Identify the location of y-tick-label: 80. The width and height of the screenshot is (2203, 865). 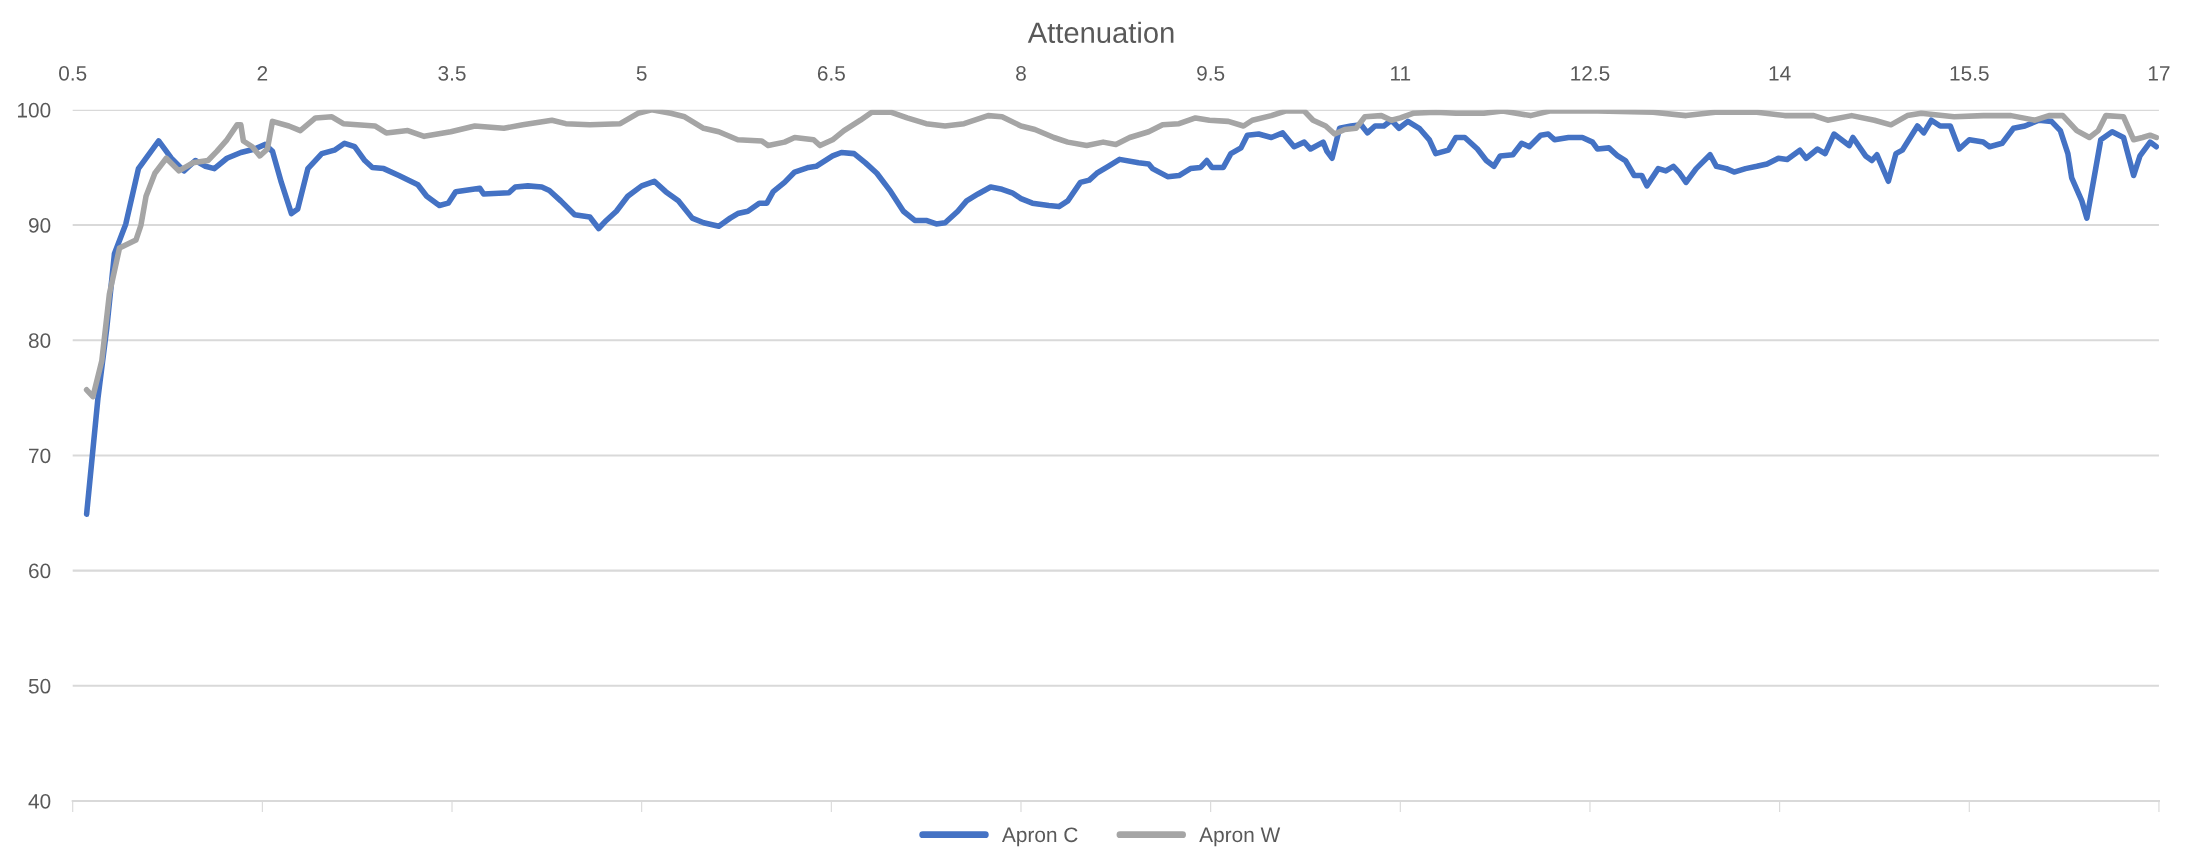
(39, 340).